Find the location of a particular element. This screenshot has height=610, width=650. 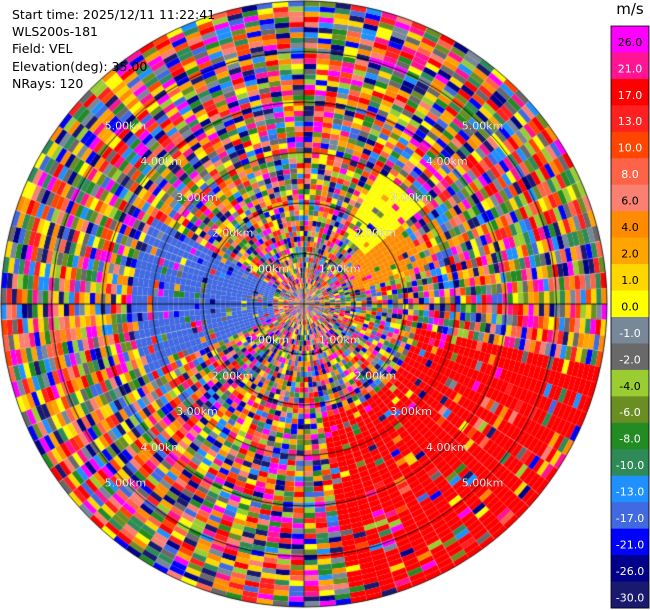

colorbar-tick-label: -6.0 is located at coordinates (629, 412).